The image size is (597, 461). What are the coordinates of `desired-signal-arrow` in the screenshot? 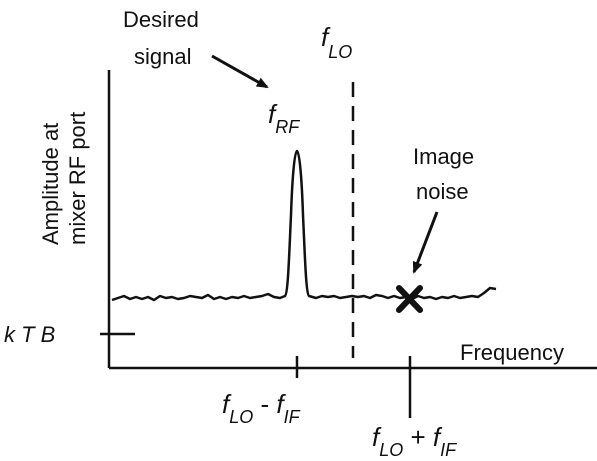 It's located at (240, 71).